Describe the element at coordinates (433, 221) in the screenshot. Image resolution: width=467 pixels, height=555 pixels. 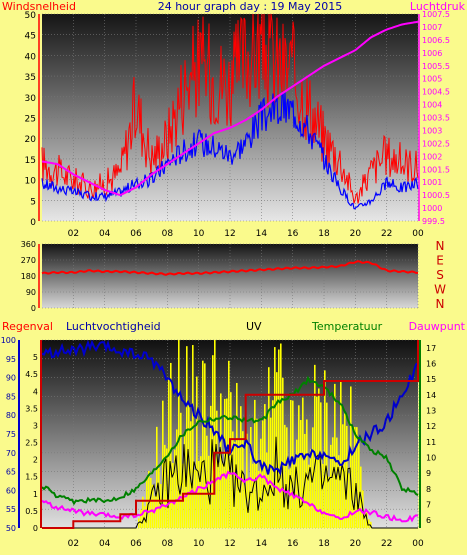
I see `y2-tick-label: 999.5` at that location.